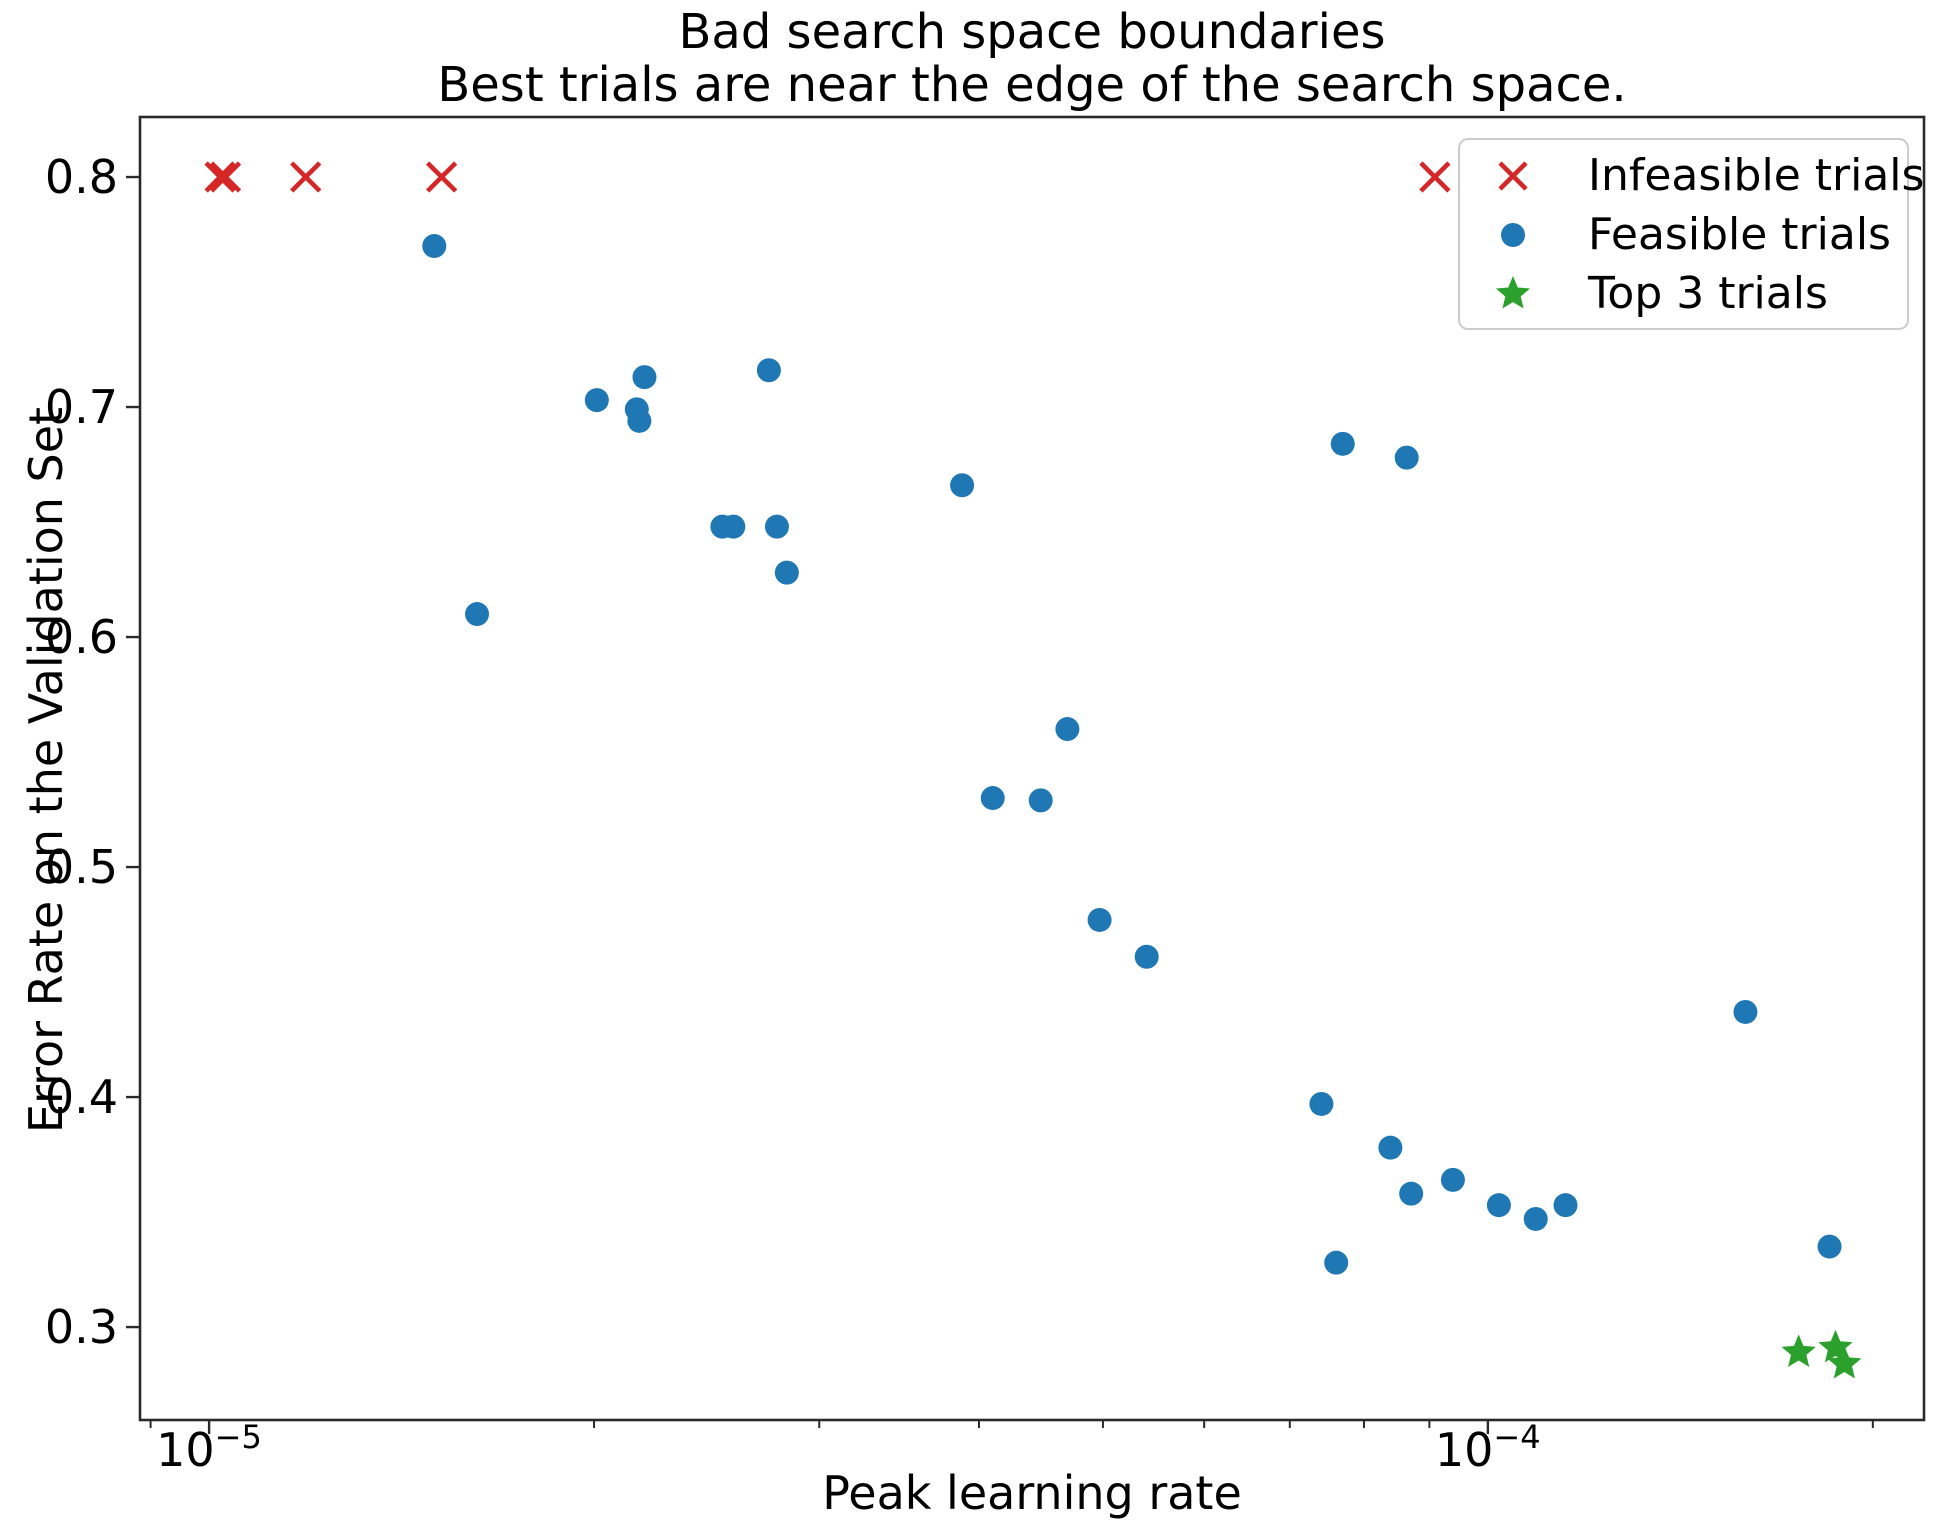 The width and height of the screenshot is (1940, 1539). Describe the element at coordinates (1488, 1447) in the screenshot. I see `x-tick-label: 10⁻⁴` at that location.